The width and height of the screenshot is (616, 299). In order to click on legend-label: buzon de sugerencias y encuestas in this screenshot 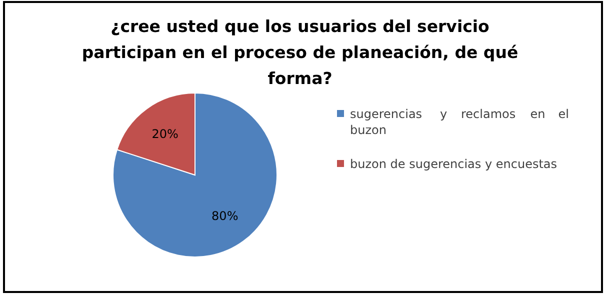, I will do `click(454, 164)`.